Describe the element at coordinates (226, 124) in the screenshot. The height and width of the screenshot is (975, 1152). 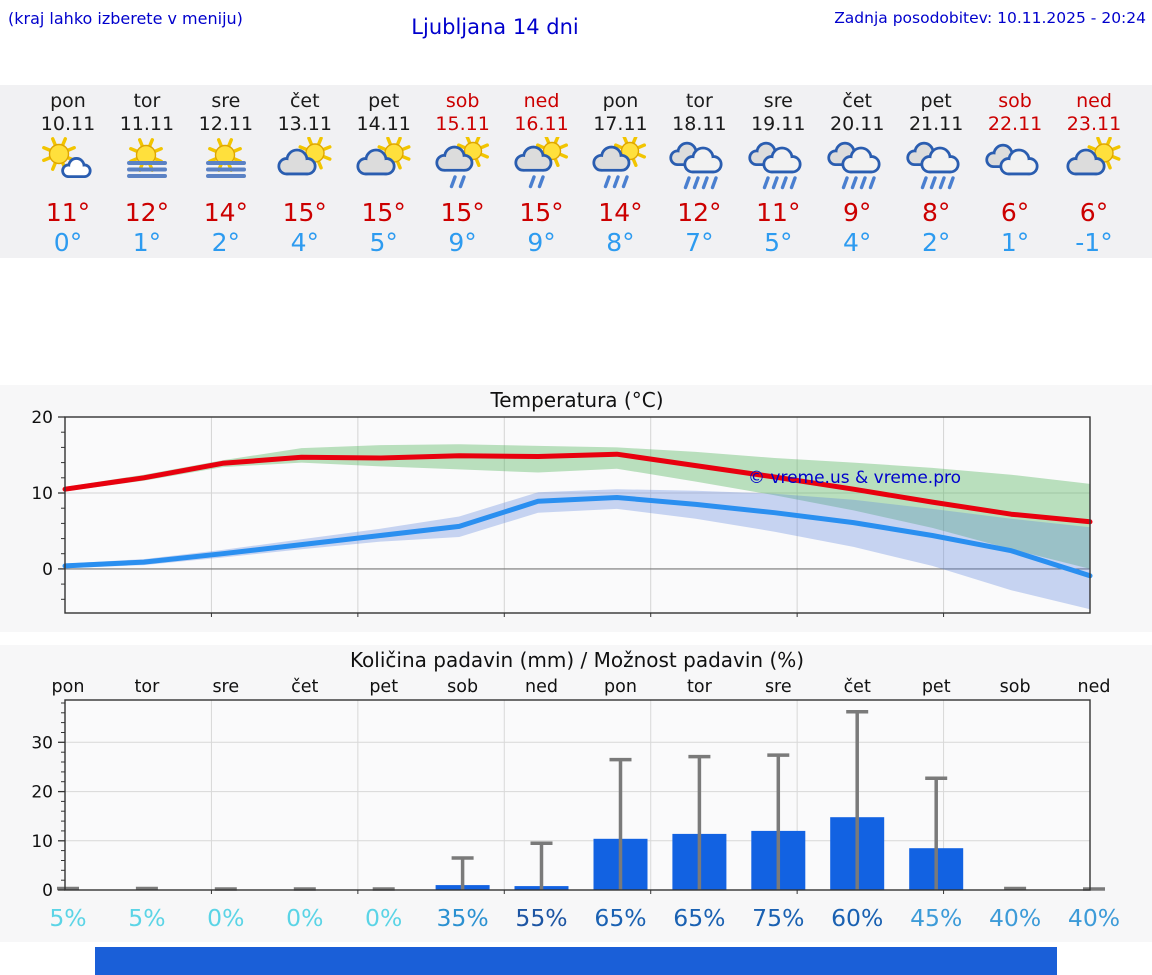
I see `day-date: 12.11` at that location.